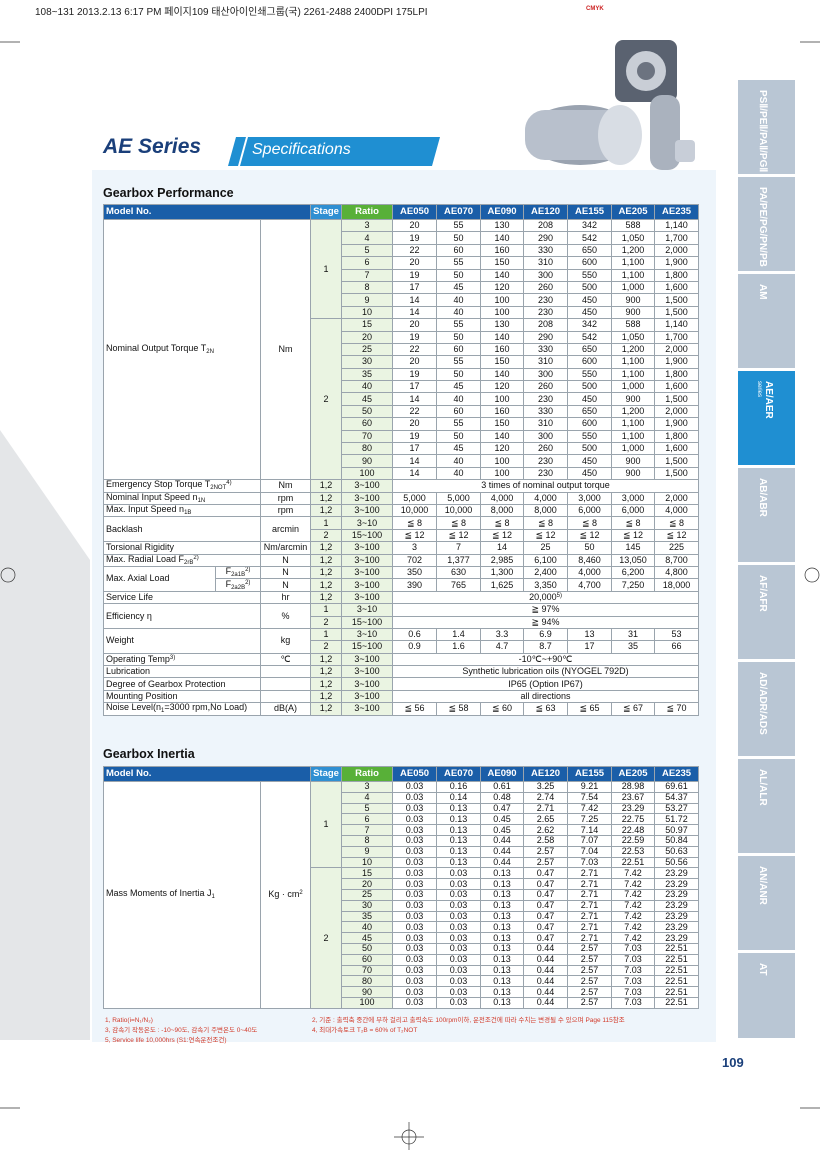 This screenshot has width=820, height=1150. What do you see at coordinates (677, 959) in the screenshot?
I see `value: 22.51` at bounding box center [677, 959].